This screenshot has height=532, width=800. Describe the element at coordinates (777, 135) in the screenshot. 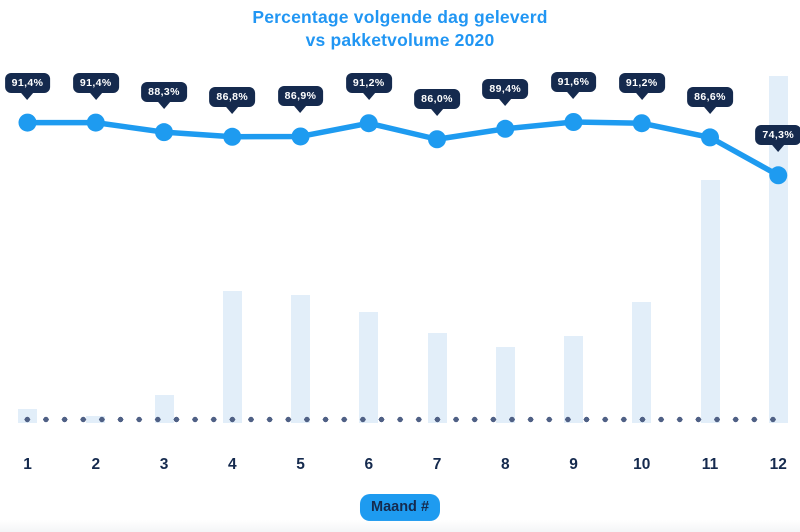

I see `point-label-month-12: 74,3%` at that location.